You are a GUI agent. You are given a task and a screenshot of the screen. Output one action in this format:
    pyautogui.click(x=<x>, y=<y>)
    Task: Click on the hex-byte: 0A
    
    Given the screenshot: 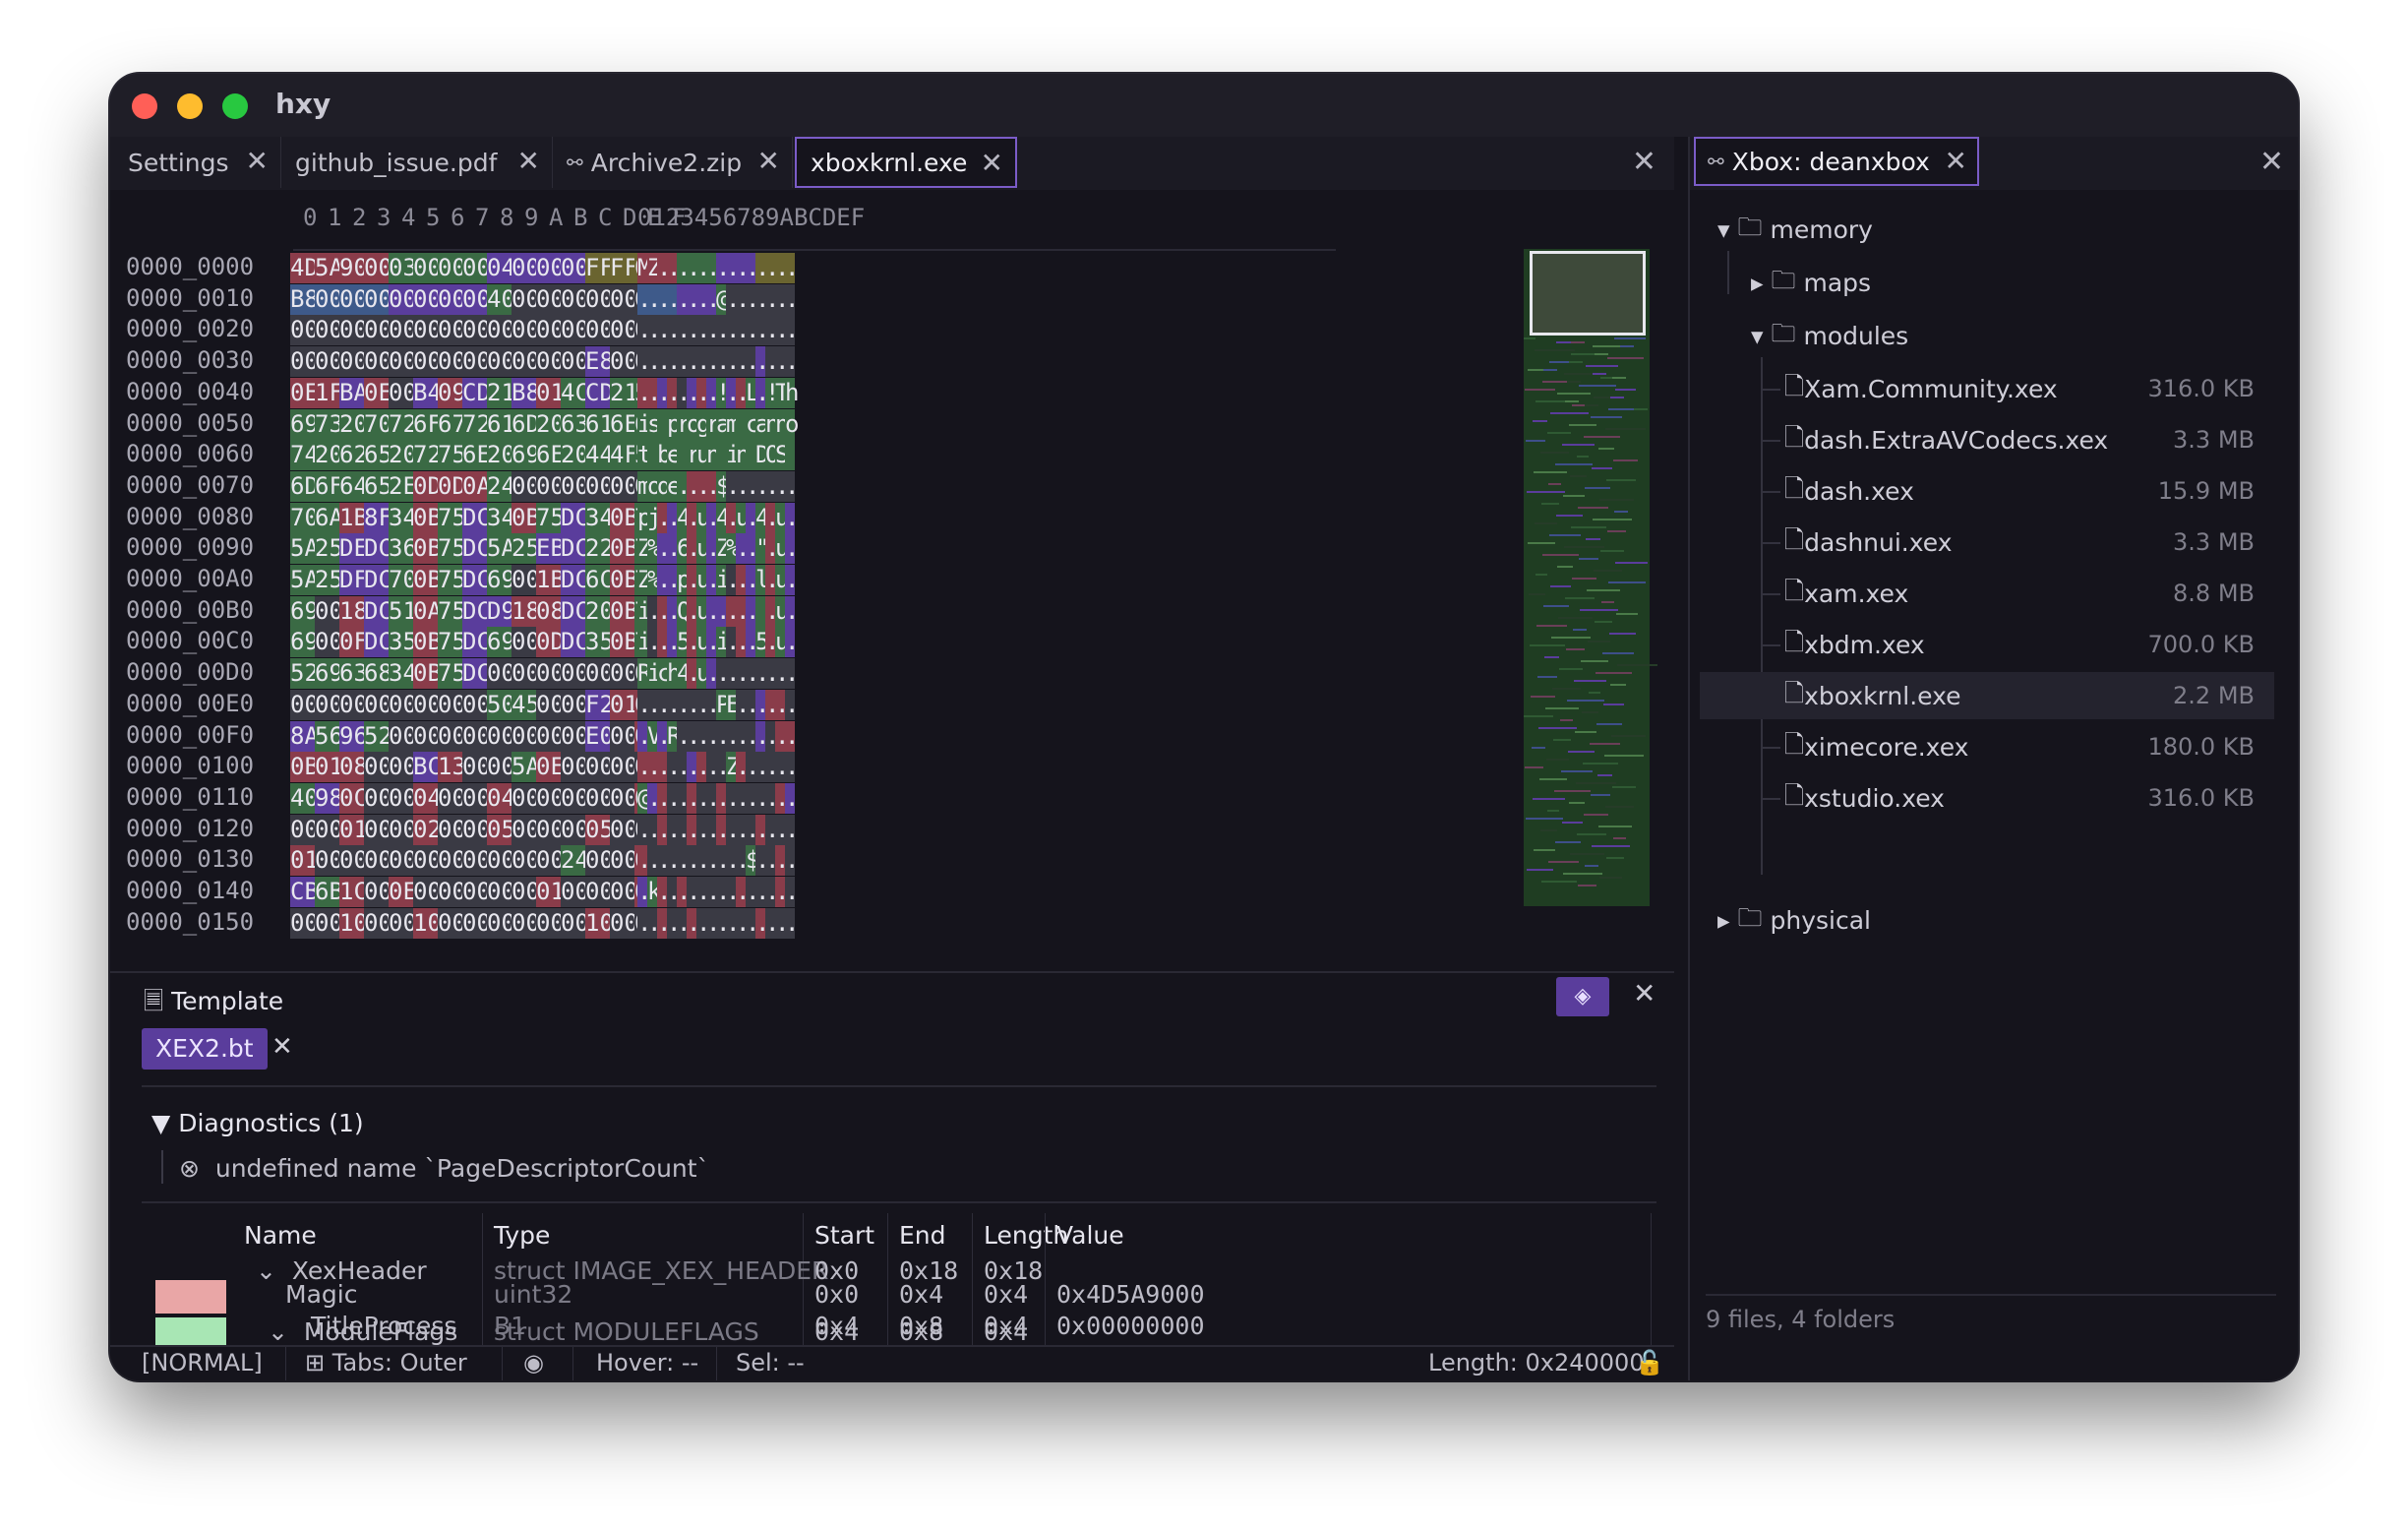 What is the action you would take?
    pyautogui.click(x=476, y=486)
    